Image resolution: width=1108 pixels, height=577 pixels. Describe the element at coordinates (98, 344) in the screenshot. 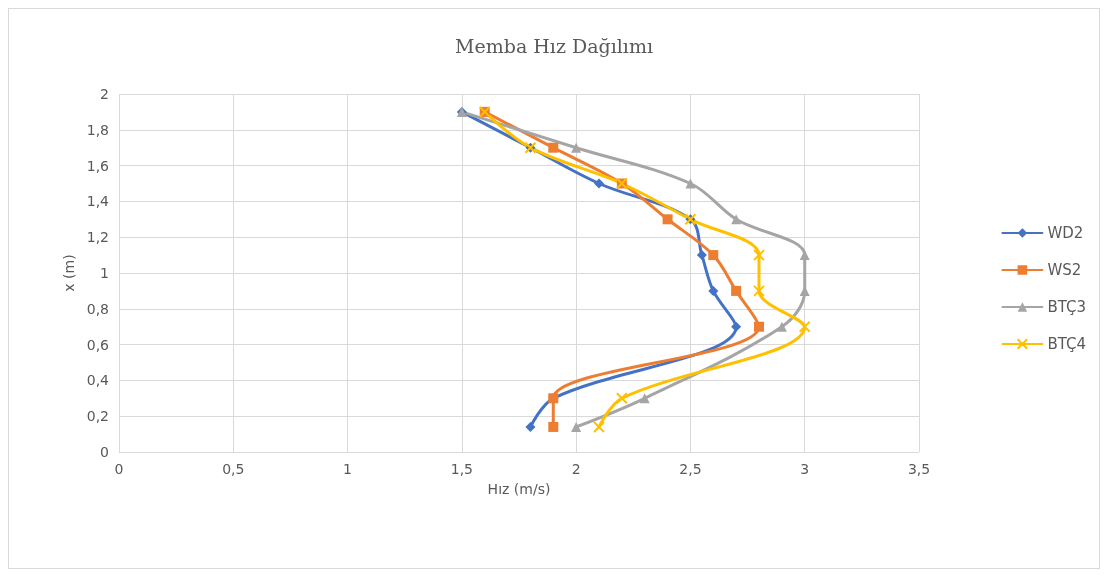

I see `y-tick-label: 0,6` at that location.